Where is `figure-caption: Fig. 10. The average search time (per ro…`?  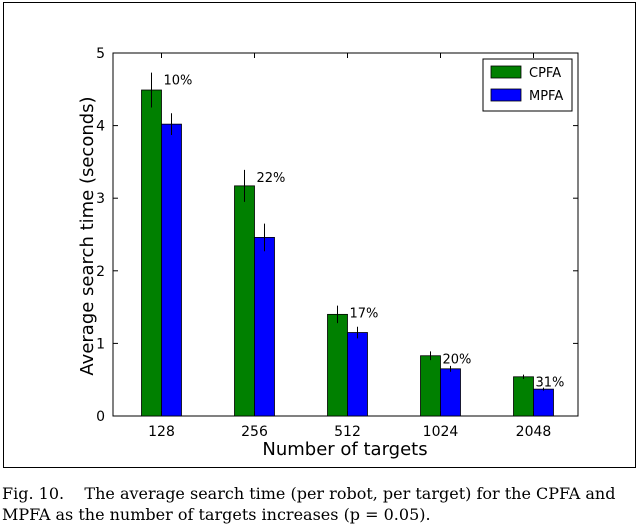 figure-caption: Fig. 10. The average search time (per ro… is located at coordinates (321, 504).